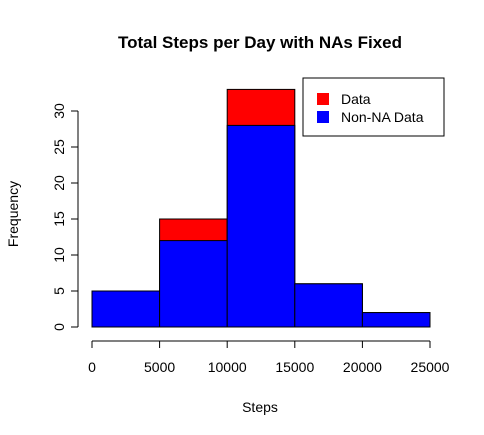 The height and width of the screenshot is (435, 484). I want to click on x-tick-label: 15000, so click(294, 367).